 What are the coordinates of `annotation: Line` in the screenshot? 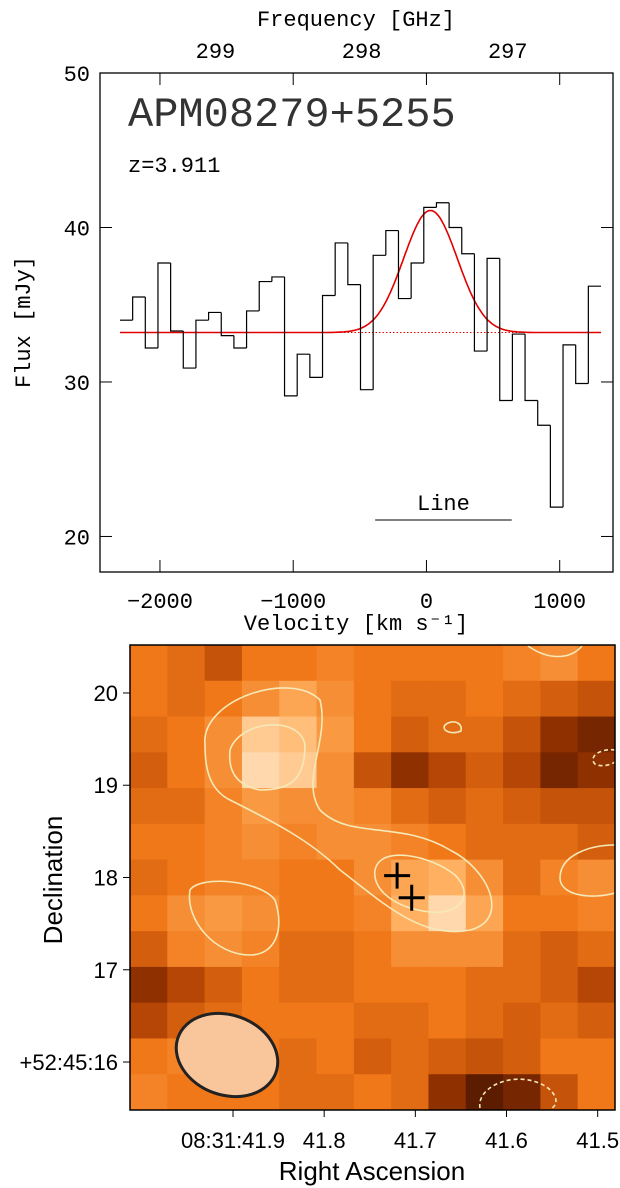 It's located at (443, 504).